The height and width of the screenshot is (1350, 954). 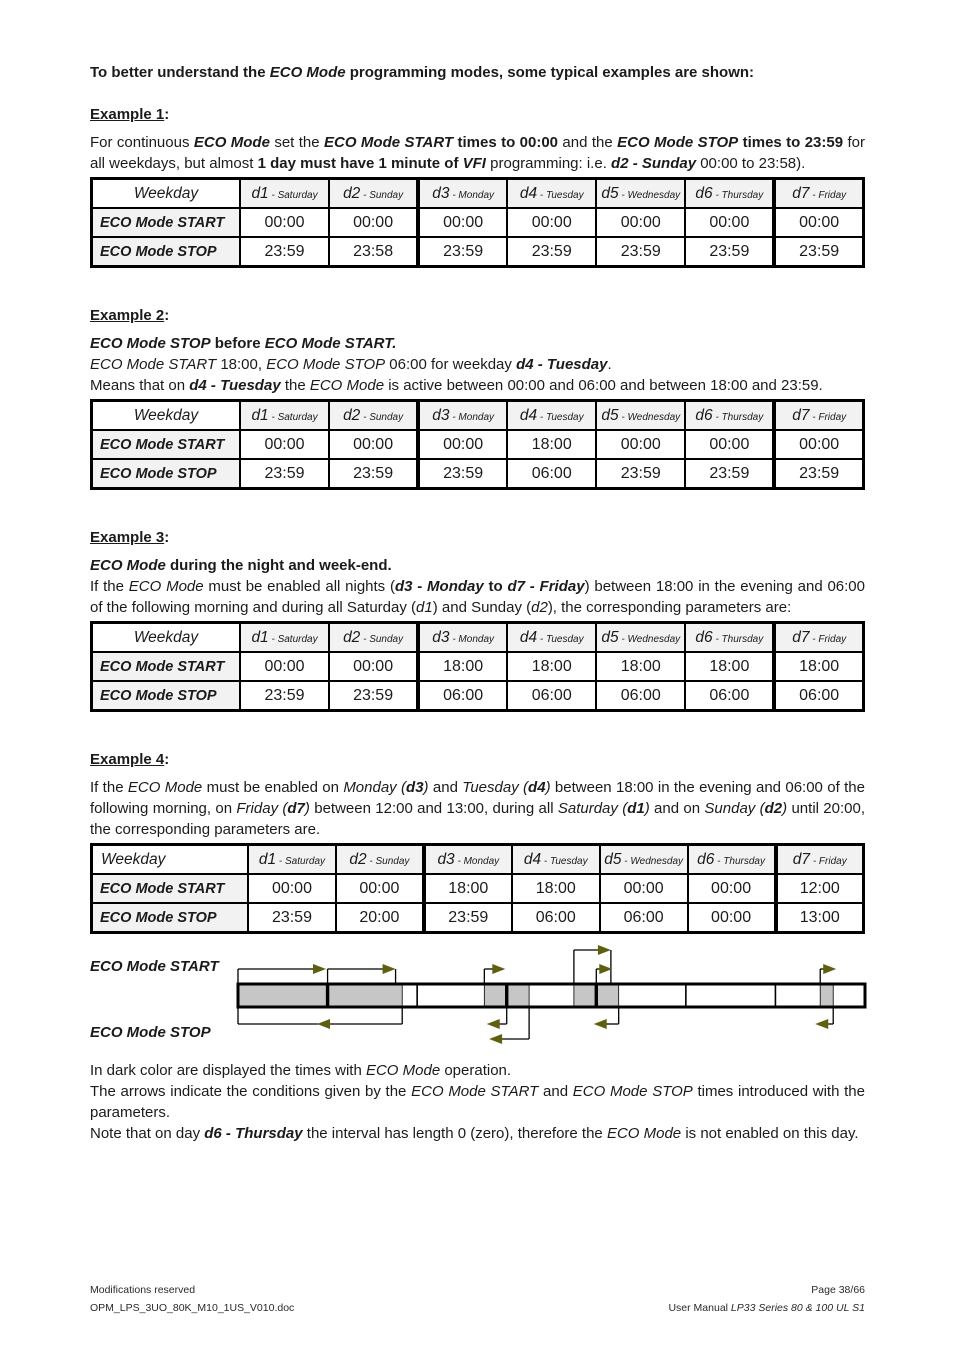 What do you see at coordinates (109, 586) in the screenshot?
I see `text-run: If the` at bounding box center [109, 586].